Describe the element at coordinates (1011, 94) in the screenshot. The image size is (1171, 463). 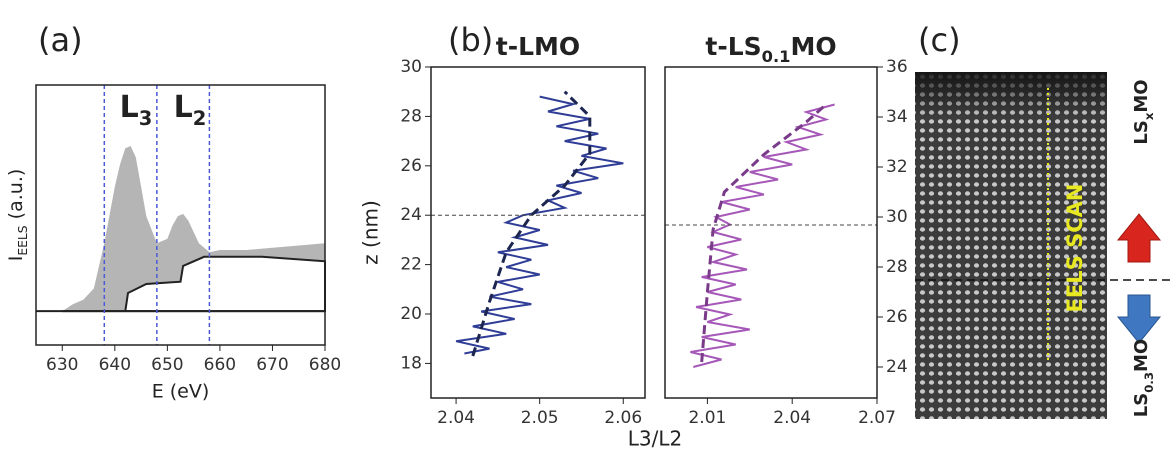
I see `image-shade` at that location.